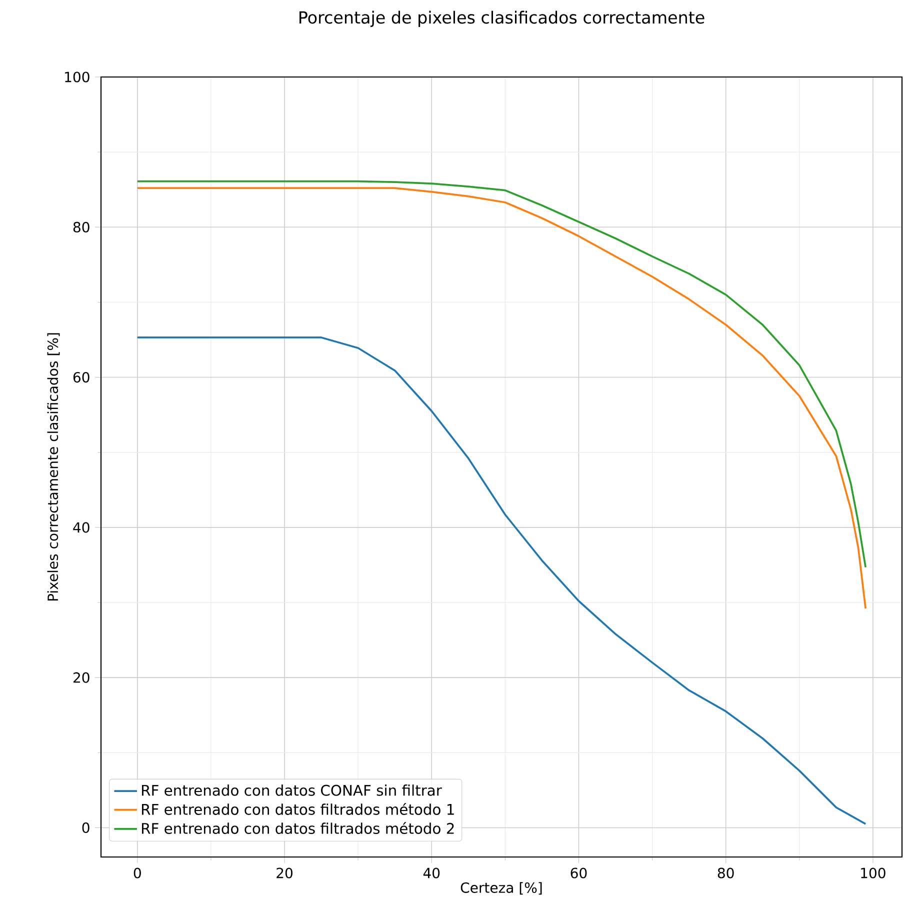 The height and width of the screenshot is (924, 905). I want to click on y-tick-label: 100, so click(77, 77).